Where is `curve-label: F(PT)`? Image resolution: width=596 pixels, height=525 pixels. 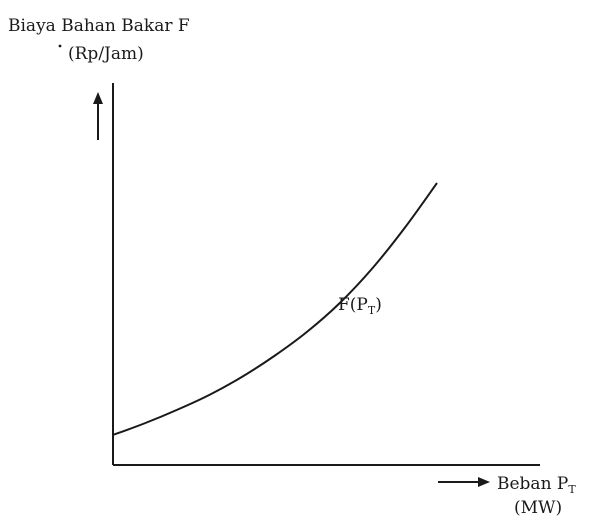 curve-label: F(PT) is located at coordinates (360, 306).